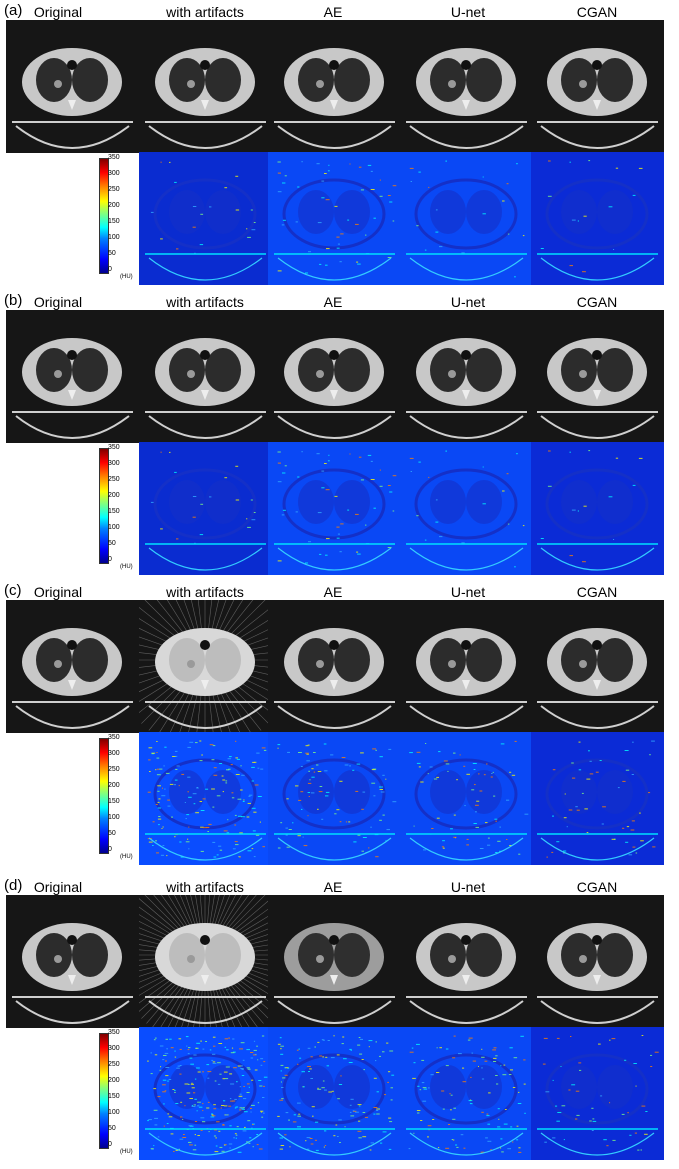 The image size is (679, 1169). I want to click on panel-label: (a), so click(13, 10).